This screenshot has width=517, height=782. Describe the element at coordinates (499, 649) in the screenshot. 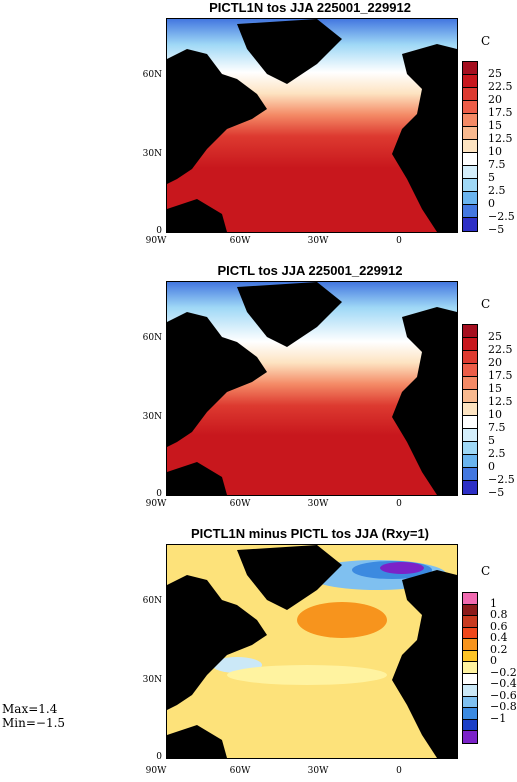

I see `legend-label: 0.2` at that location.